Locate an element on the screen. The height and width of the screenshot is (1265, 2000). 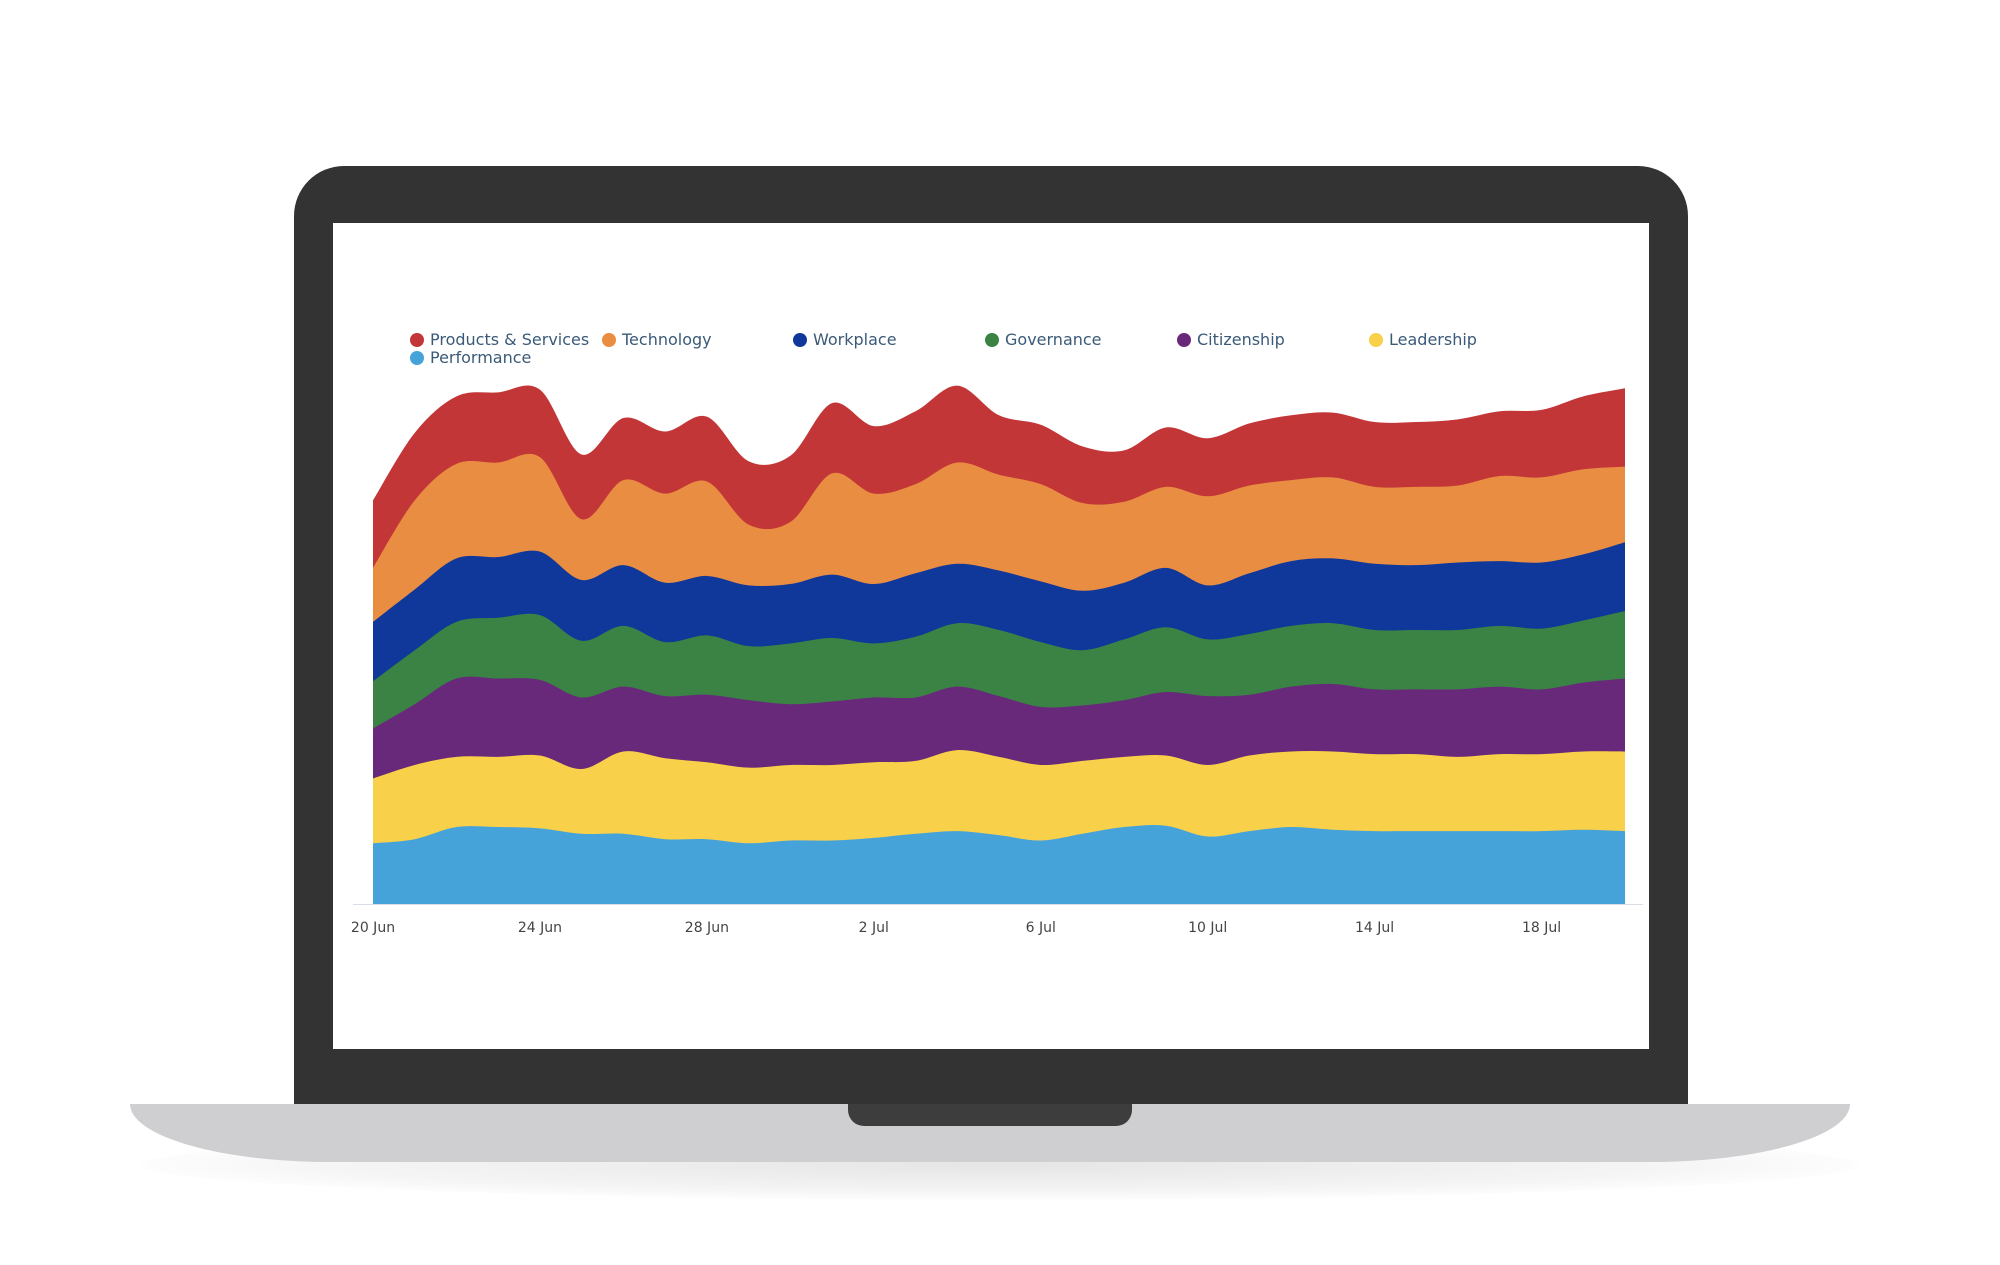
legend-item-technology: Technology is located at coordinates (657, 339).